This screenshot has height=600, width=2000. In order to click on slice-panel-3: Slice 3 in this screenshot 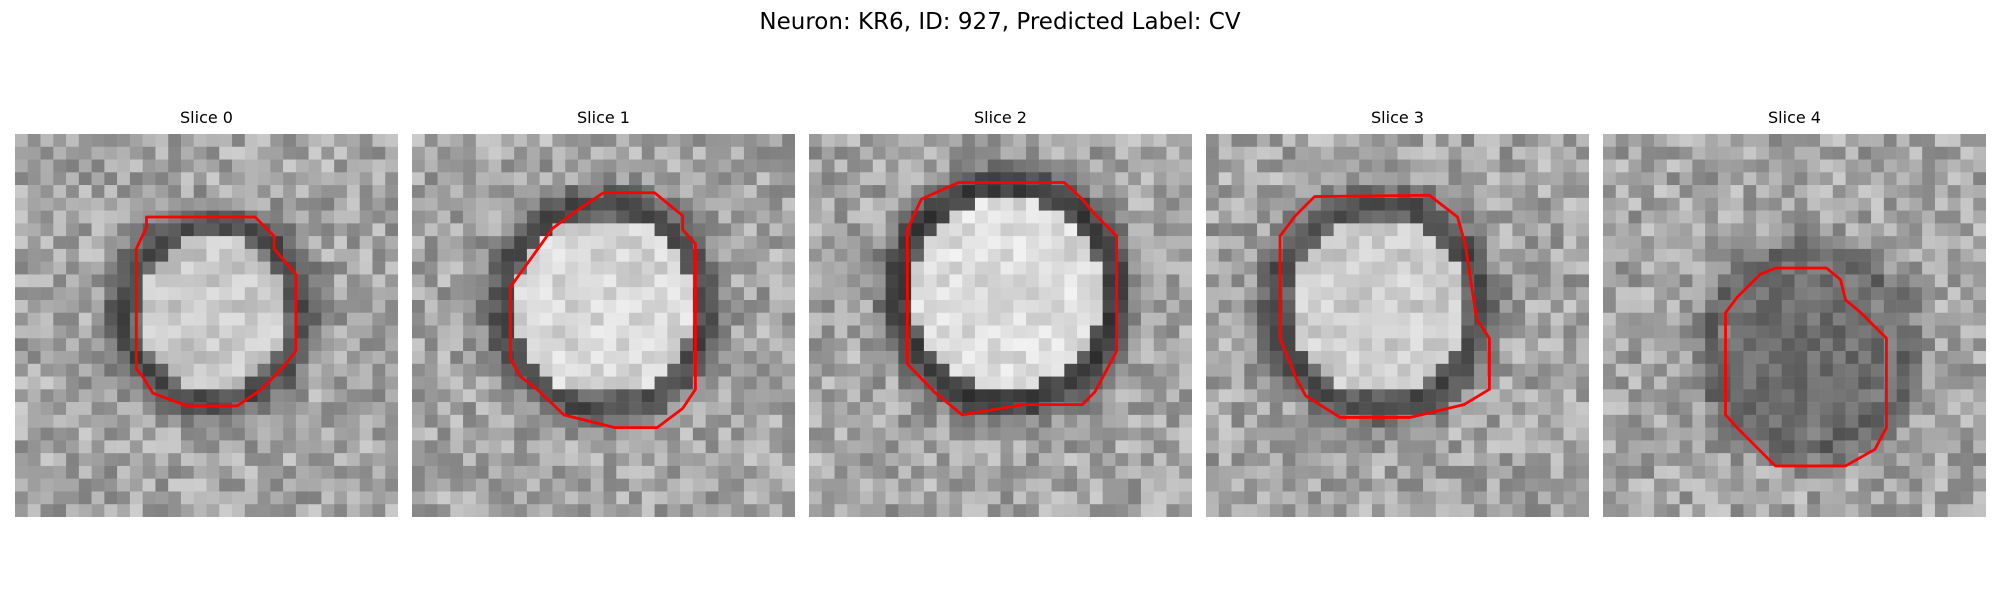, I will do `click(1397, 314)`.